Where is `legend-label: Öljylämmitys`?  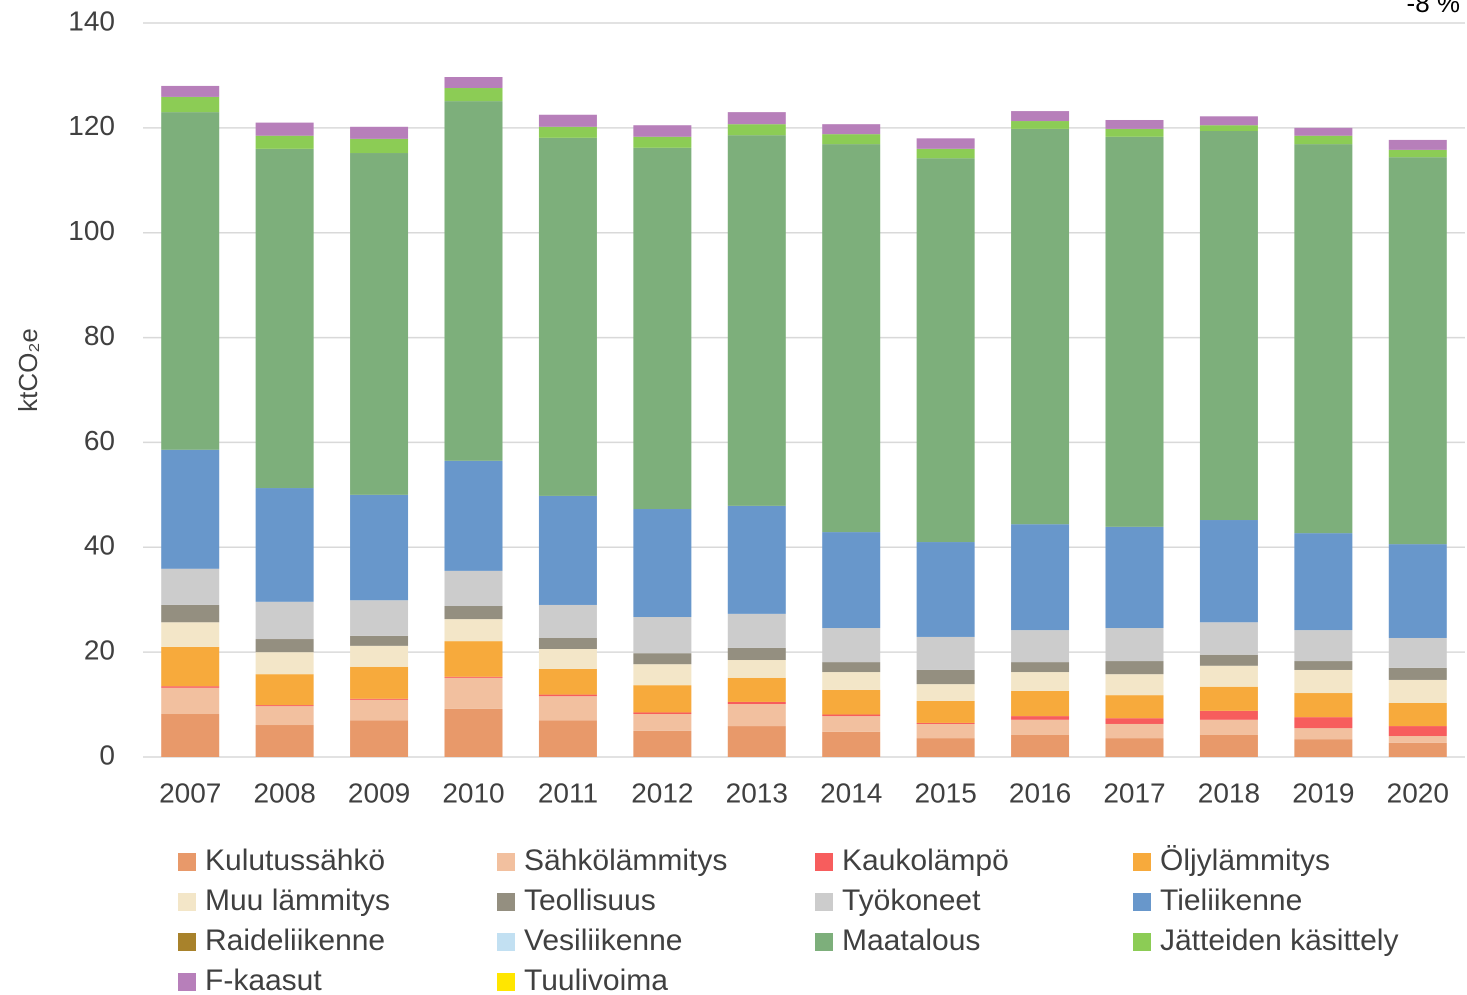
legend-label: Öljylämmitys is located at coordinates (1245, 860).